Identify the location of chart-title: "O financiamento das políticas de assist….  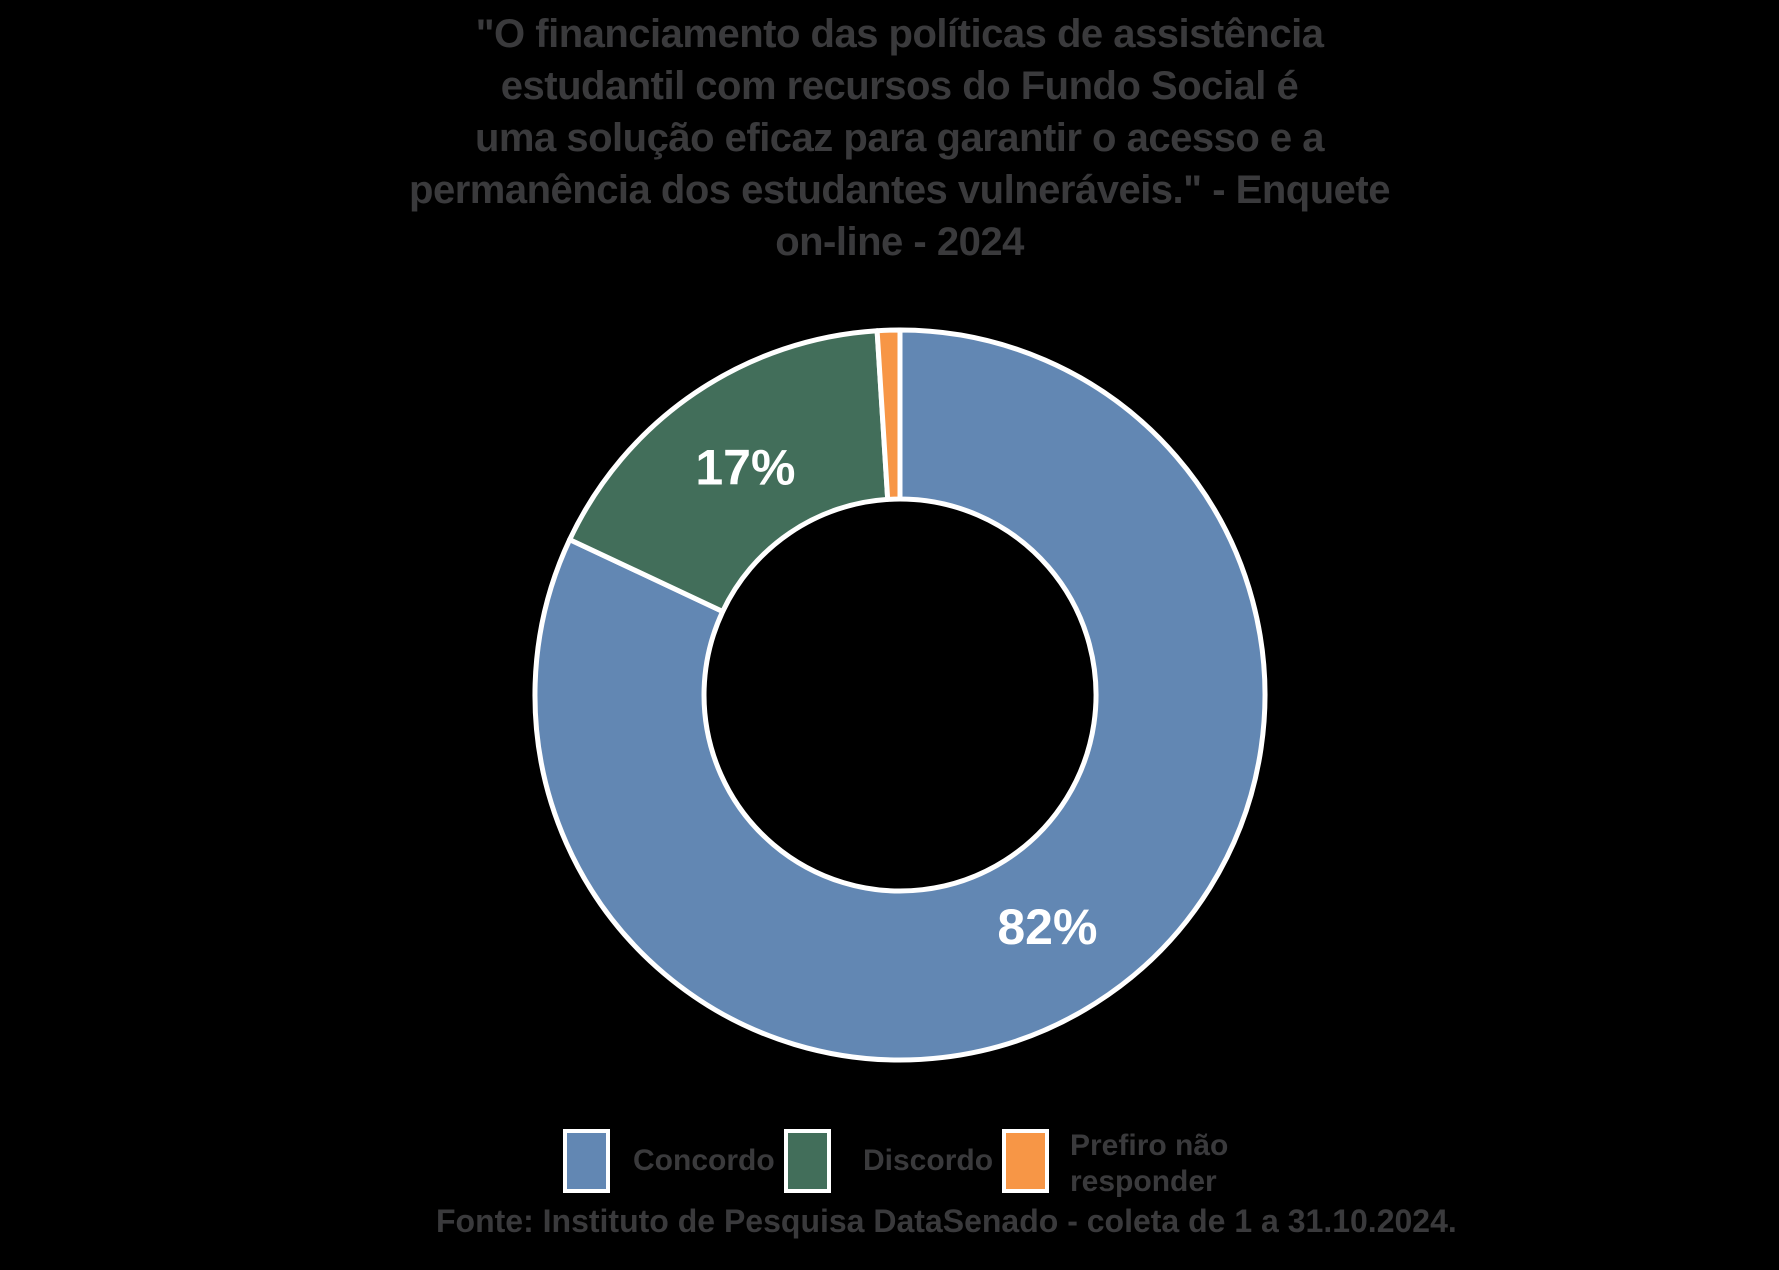
(899, 138).